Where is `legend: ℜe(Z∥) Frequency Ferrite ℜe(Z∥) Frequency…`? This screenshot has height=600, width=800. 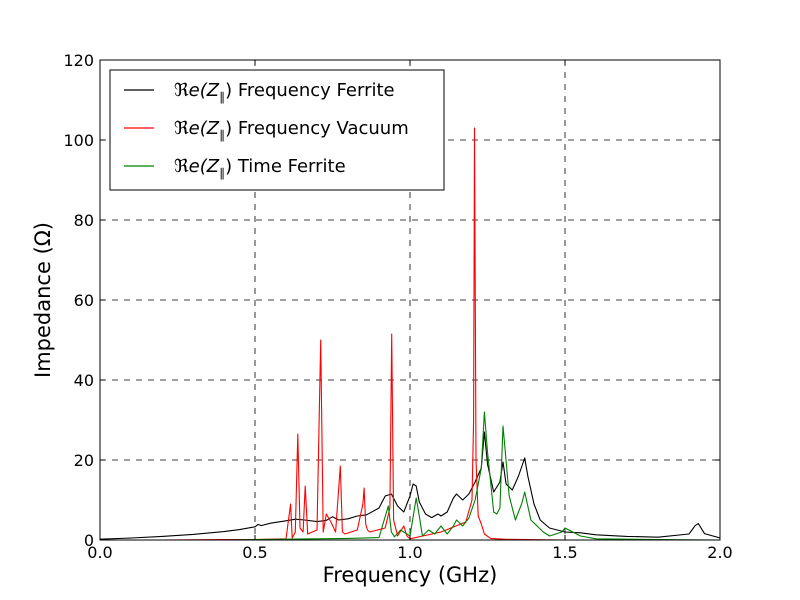 legend: ℜe(Z∥) Frequency Ferrite ℜe(Z∥) Frequency… is located at coordinates (277, 130).